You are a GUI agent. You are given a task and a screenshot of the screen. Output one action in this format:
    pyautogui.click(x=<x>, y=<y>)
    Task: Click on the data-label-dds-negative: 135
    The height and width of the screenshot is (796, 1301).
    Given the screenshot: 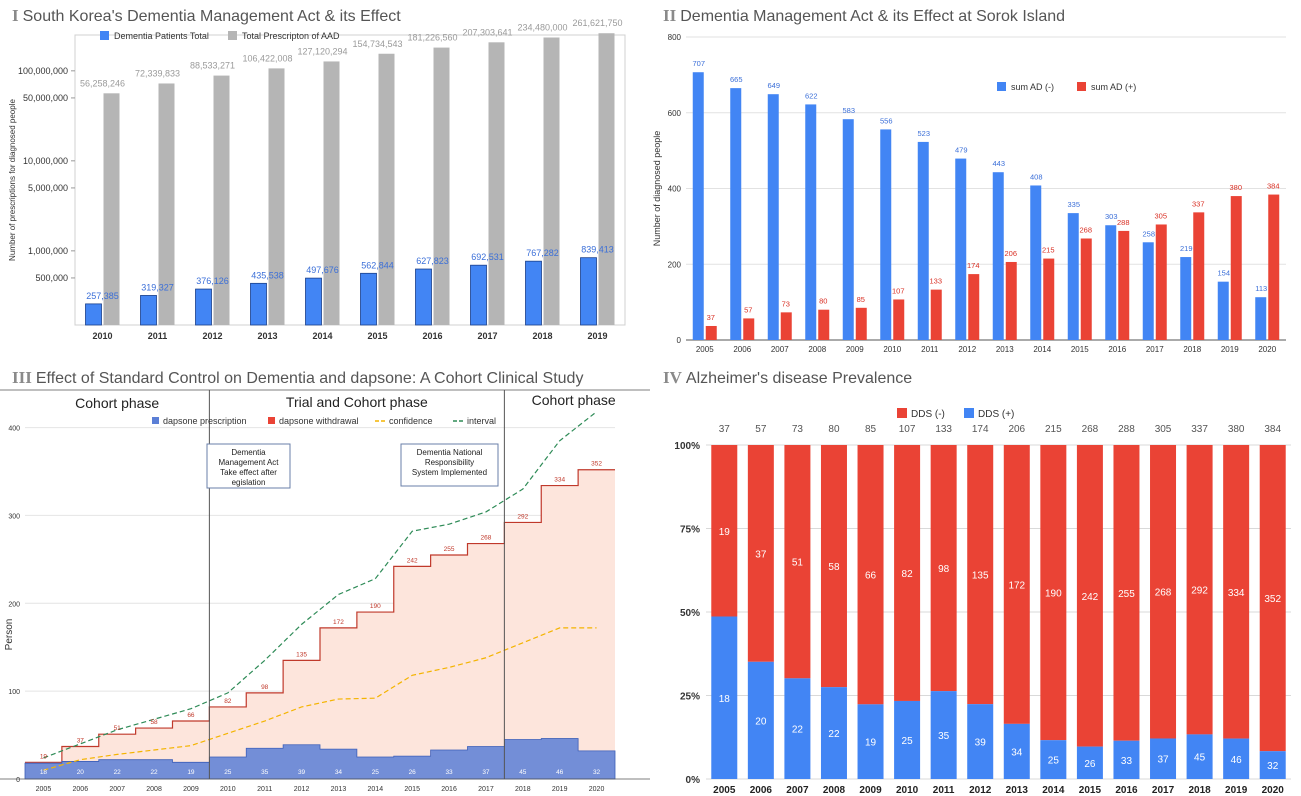 What is the action you would take?
    pyautogui.click(x=980, y=576)
    